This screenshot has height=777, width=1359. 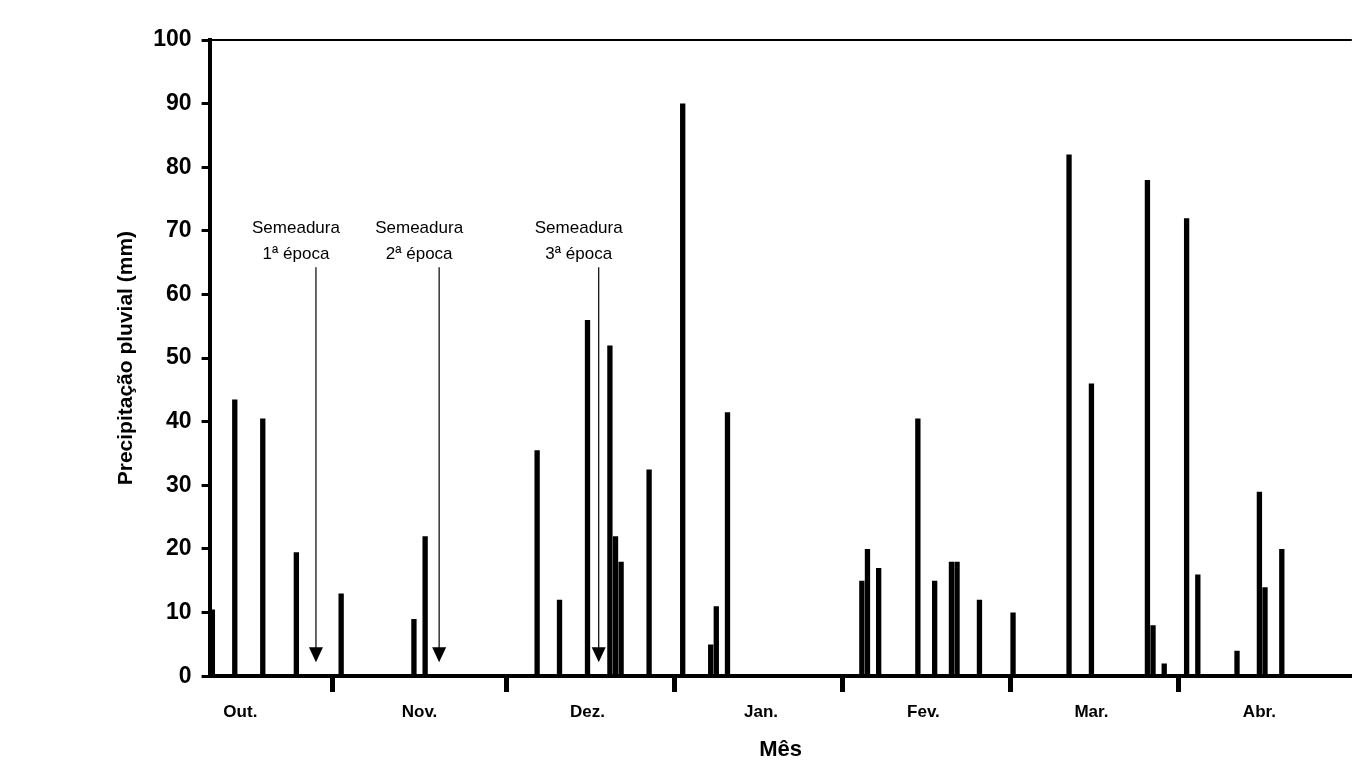 What do you see at coordinates (178, 292) in the screenshot?
I see `y-tick-label: 60` at bounding box center [178, 292].